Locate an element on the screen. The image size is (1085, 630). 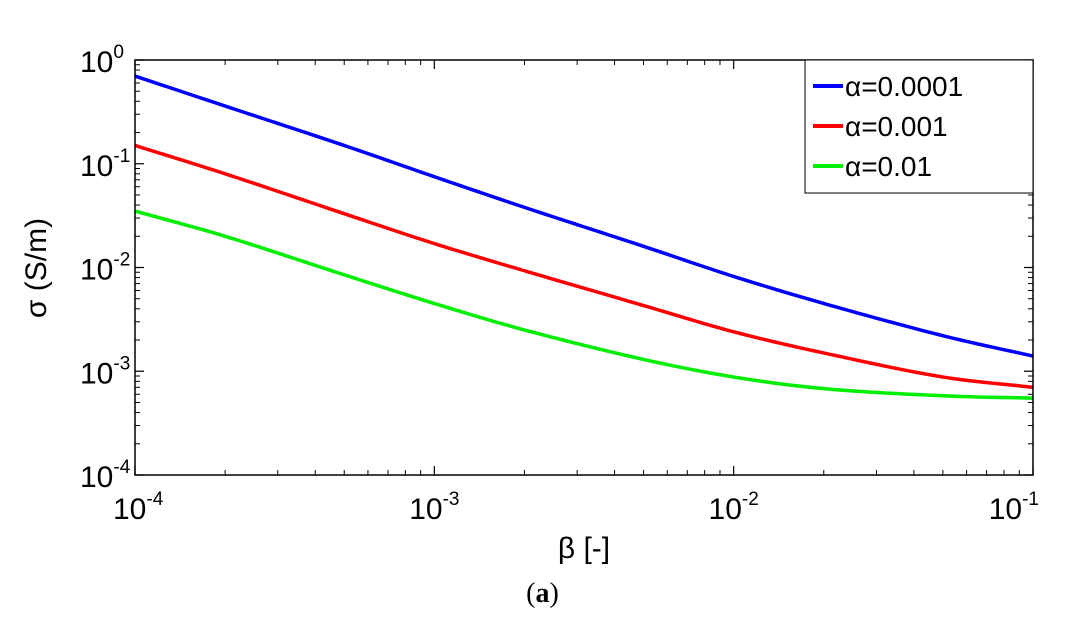
y-tick-exponent: -4 is located at coordinates (121, 467).